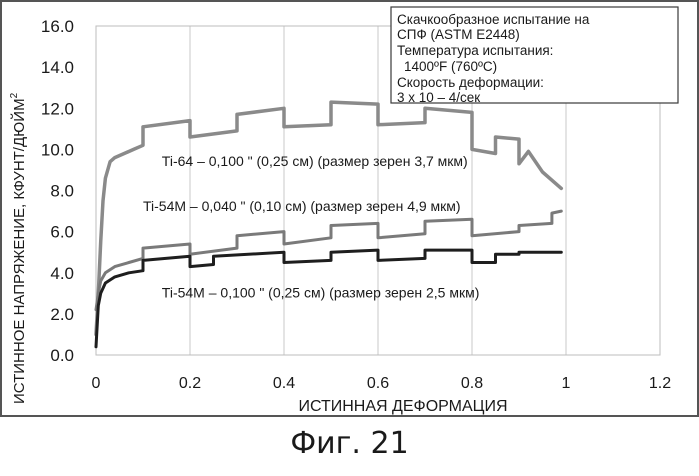 This screenshot has width=699, height=476. What do you see at coordinates (472, 383) in the screenshot?
I see `x-tick-label-4: 0.8` at bounding box center [472, 383].